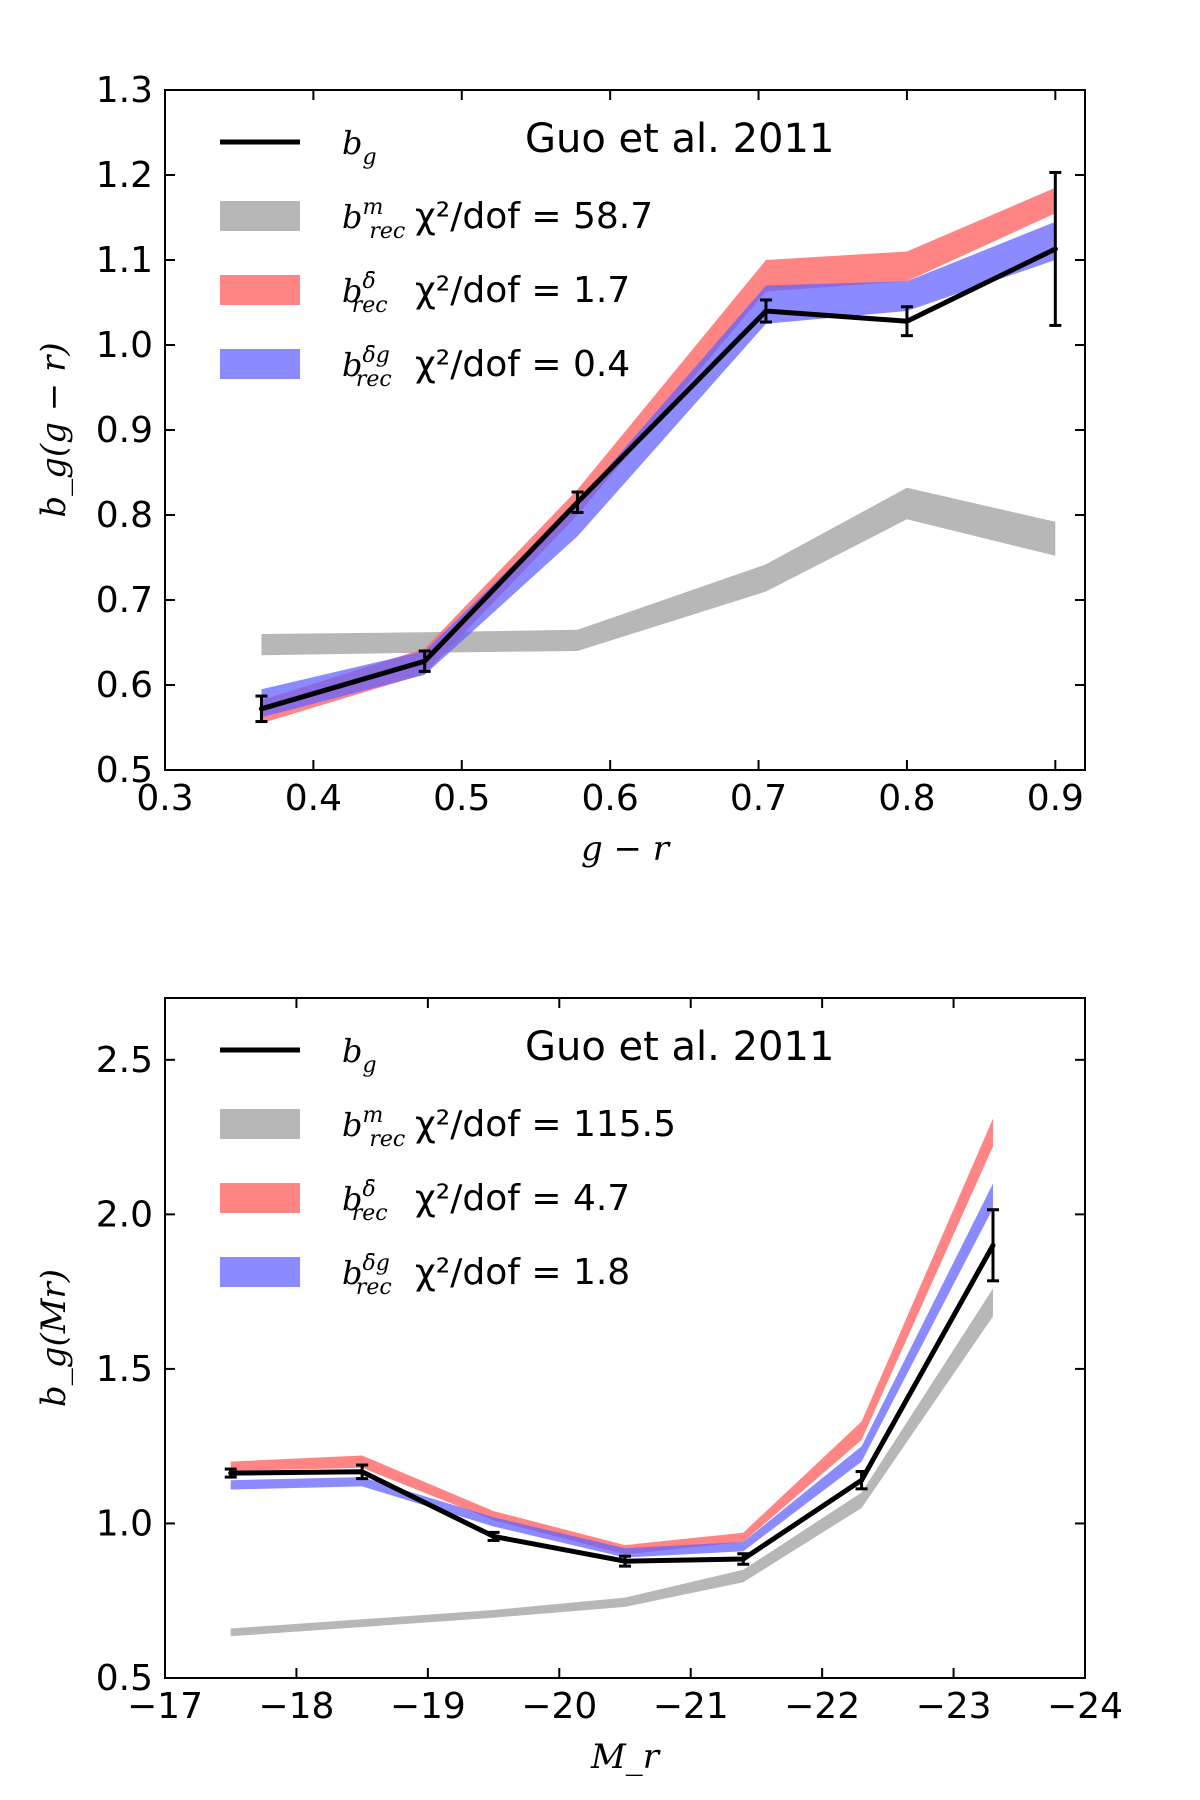 The width and height of the screenshot is (1200, 1800). I want to click on band-m, so click(658, 571).